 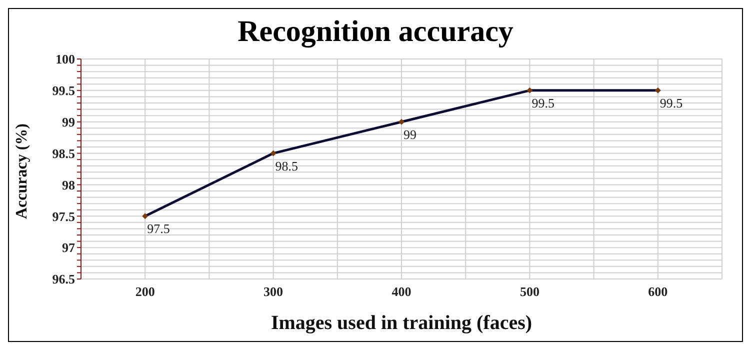 What do you see at coordinates (658, 292) in the screenshot?
I see `x-tick-label: 600` at bounding box center [658, 292].